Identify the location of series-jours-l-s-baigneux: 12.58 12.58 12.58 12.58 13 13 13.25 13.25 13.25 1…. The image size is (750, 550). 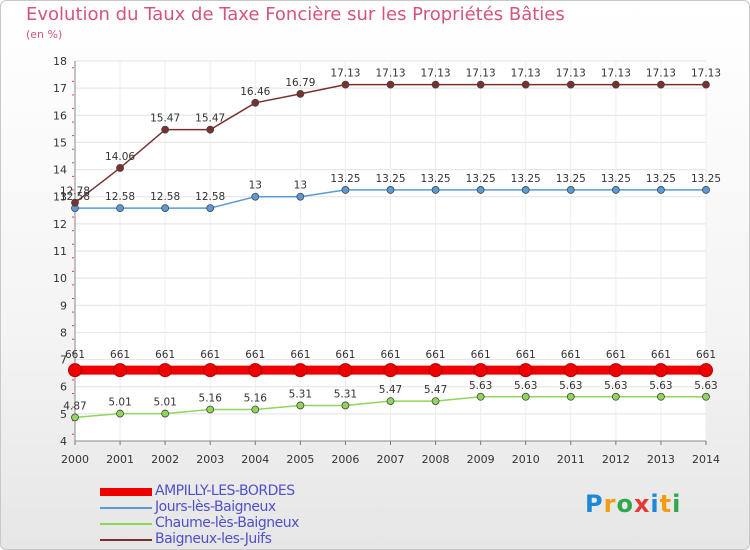
(390, 193).